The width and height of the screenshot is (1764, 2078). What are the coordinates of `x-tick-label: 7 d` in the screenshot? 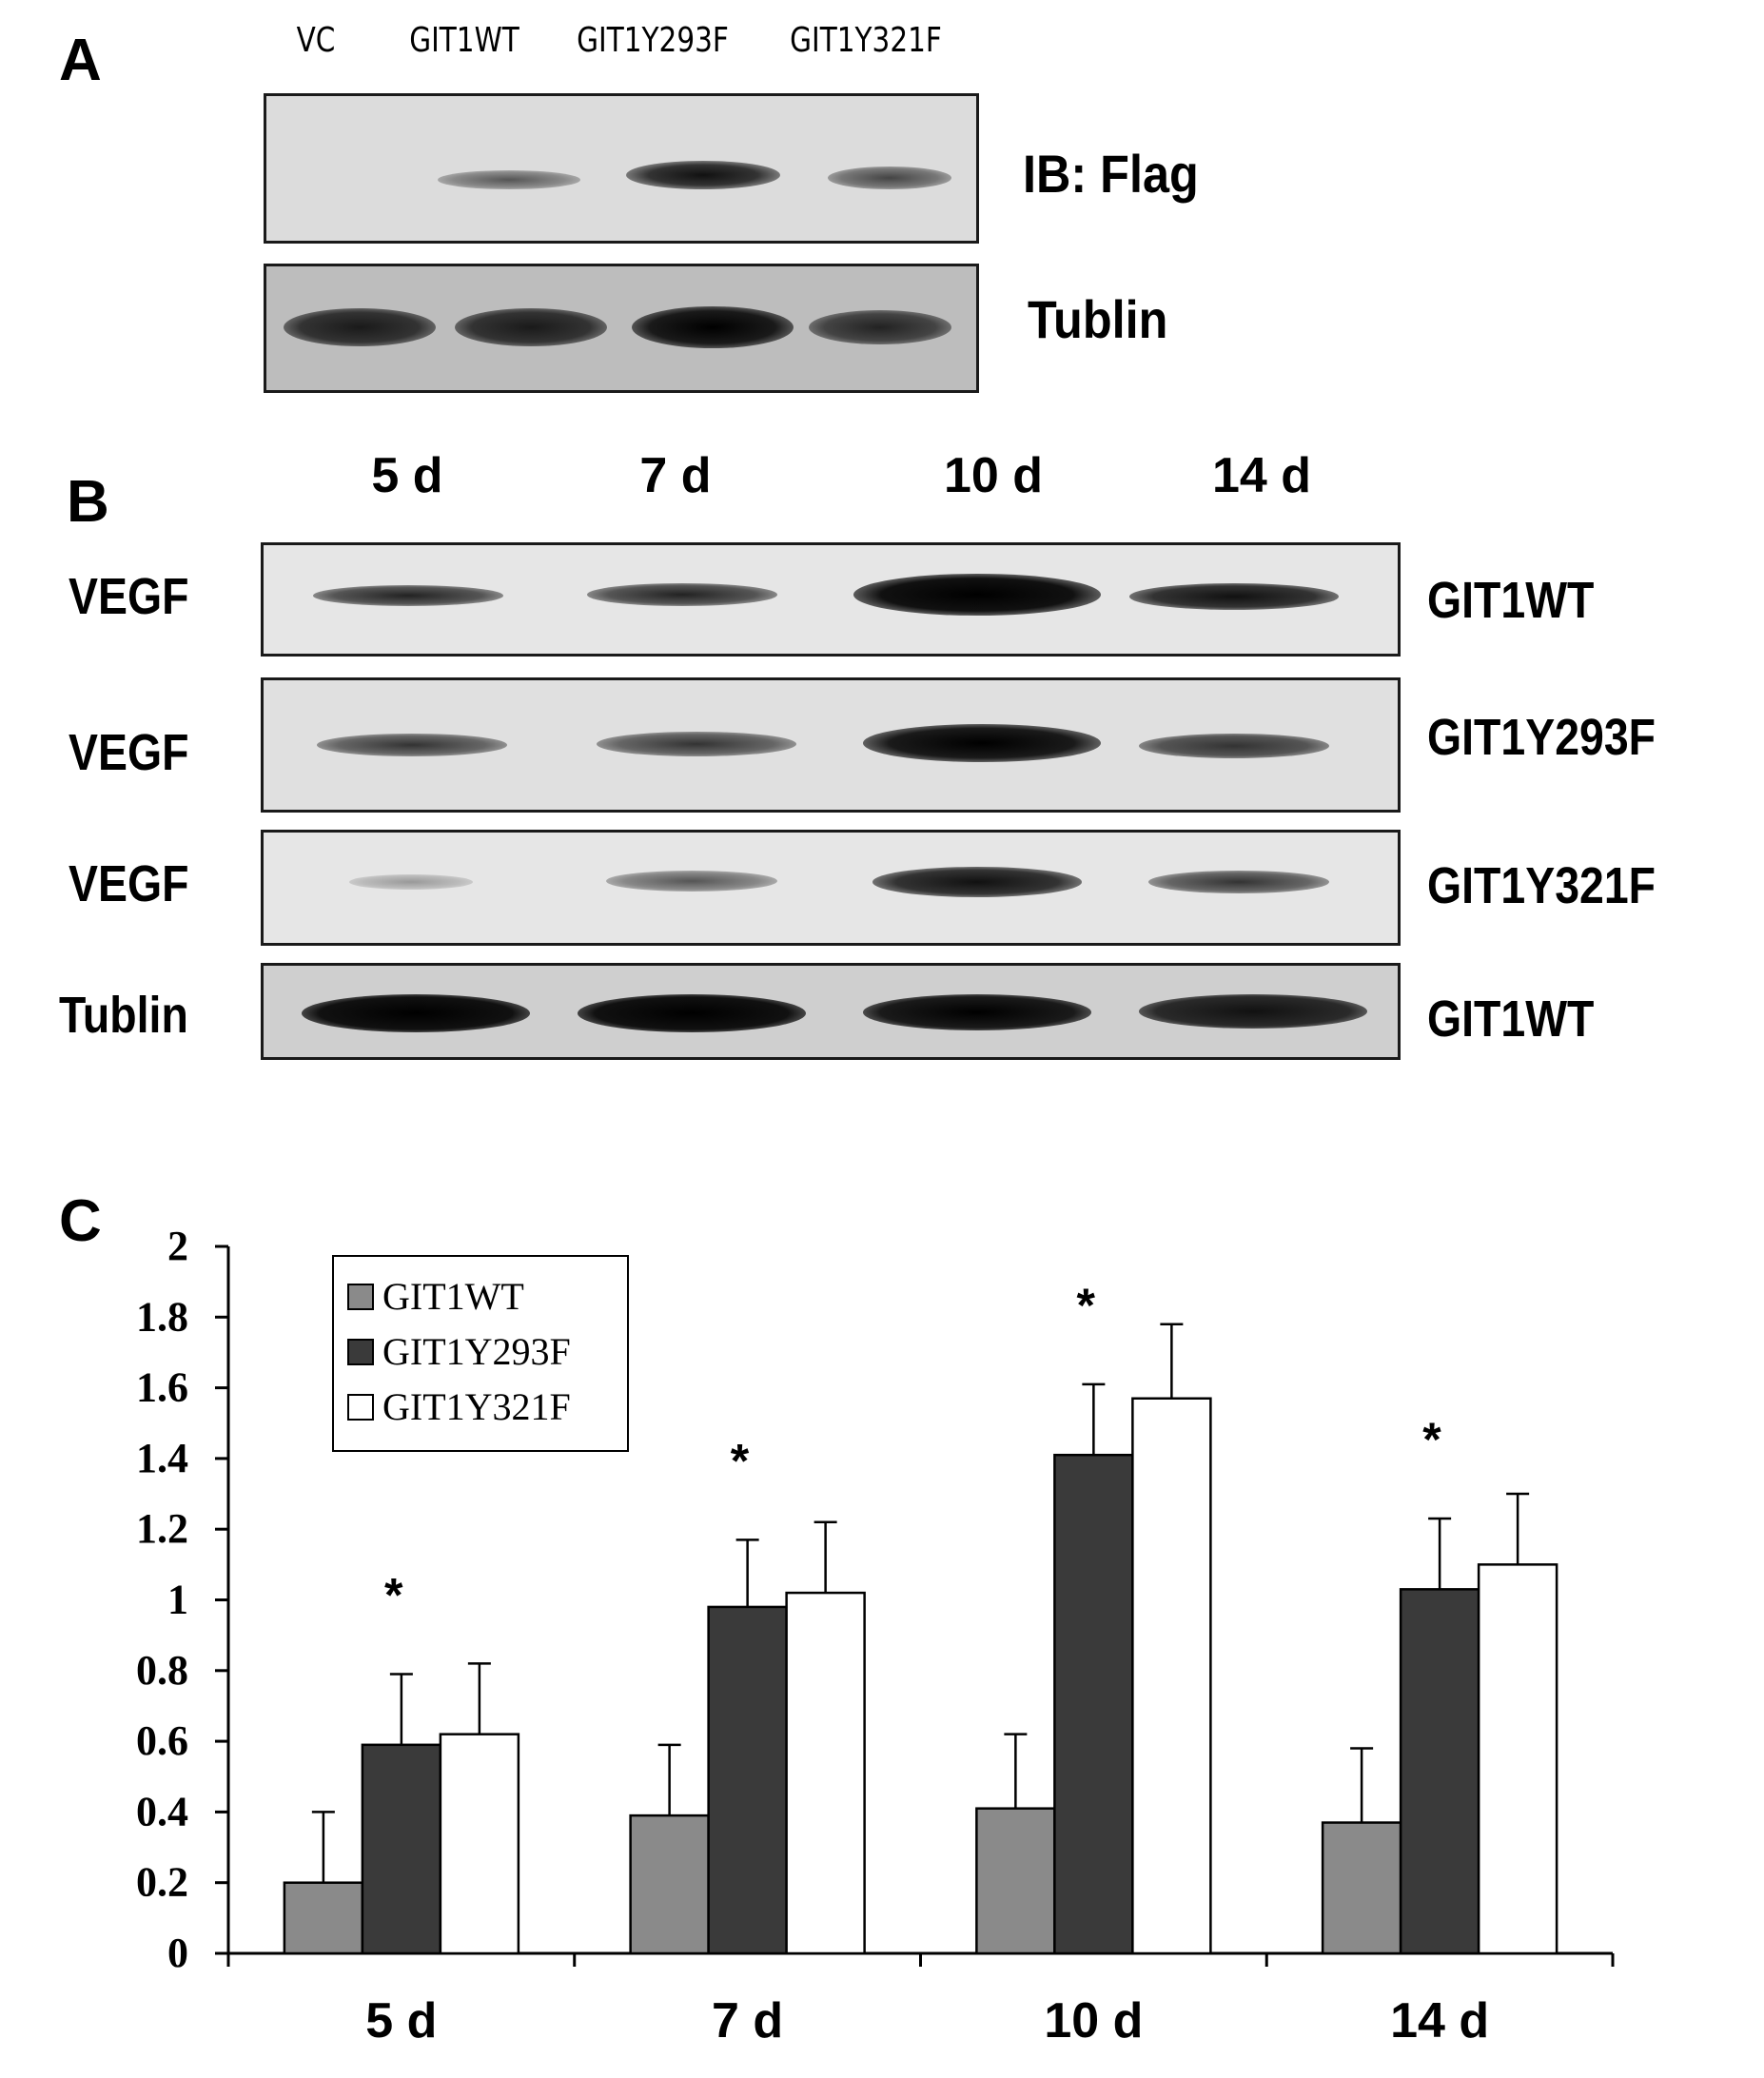 It's located at (747, 2021).